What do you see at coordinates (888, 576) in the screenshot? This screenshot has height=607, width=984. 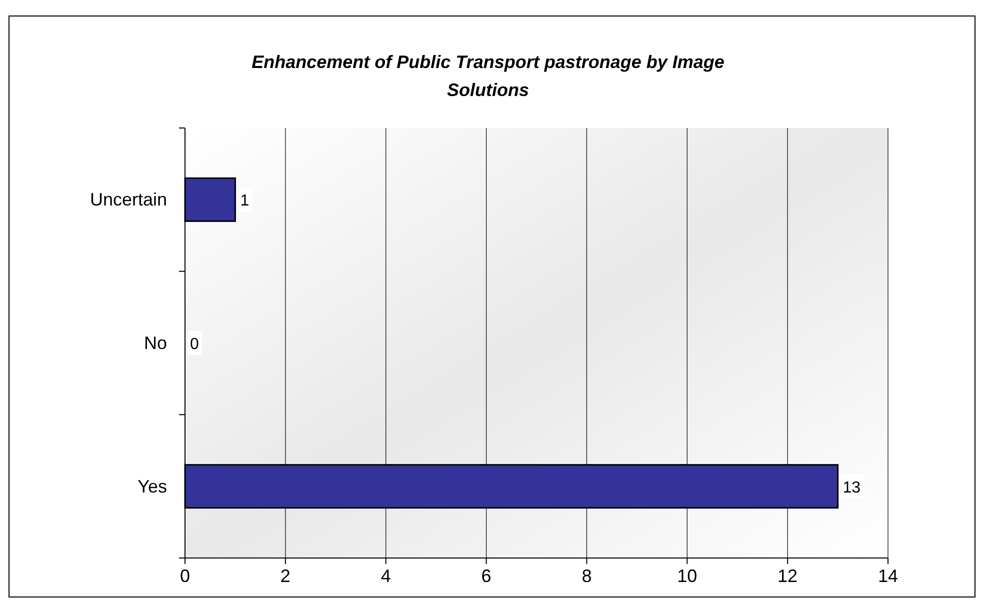 I see `x-tick-label: 14` at bounding box center [888, 576].